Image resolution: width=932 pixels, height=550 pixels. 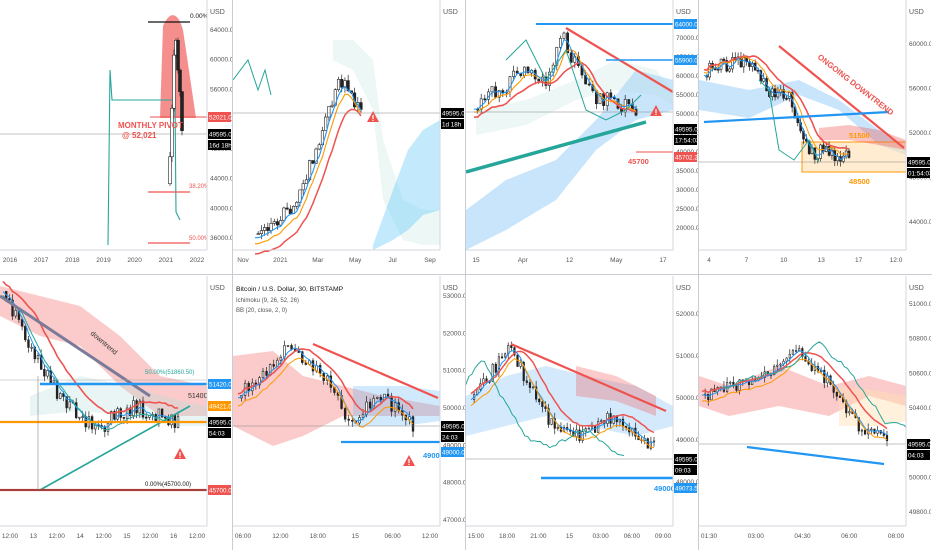 I want to click on price-label-text: 16d 18h, so click(x=220, y=146).